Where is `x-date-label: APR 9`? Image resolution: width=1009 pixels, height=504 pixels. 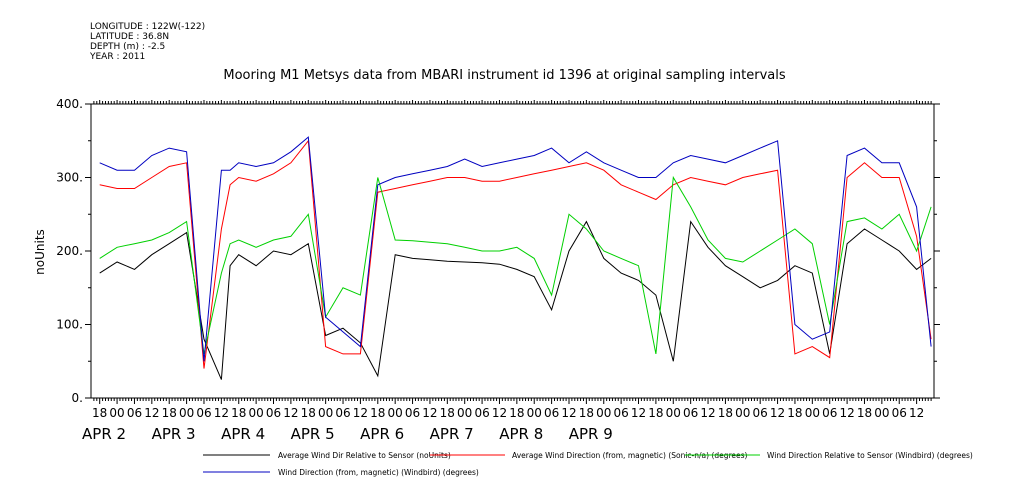
x-date-label: APR 9 is located at coordinates (591, 434).